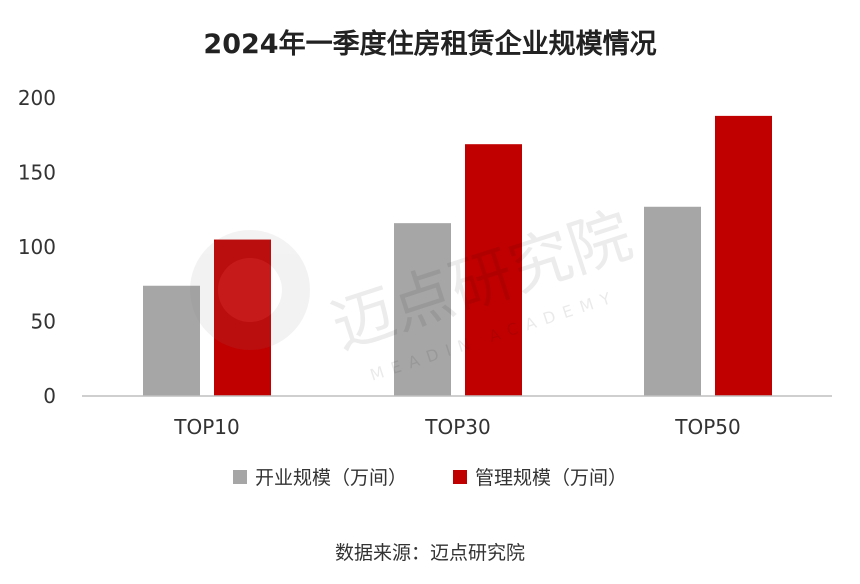 This screenshot has width=860, height=584. I want to click on x-axis: TOP10 TOP30 TOP50, so click(456, 427).